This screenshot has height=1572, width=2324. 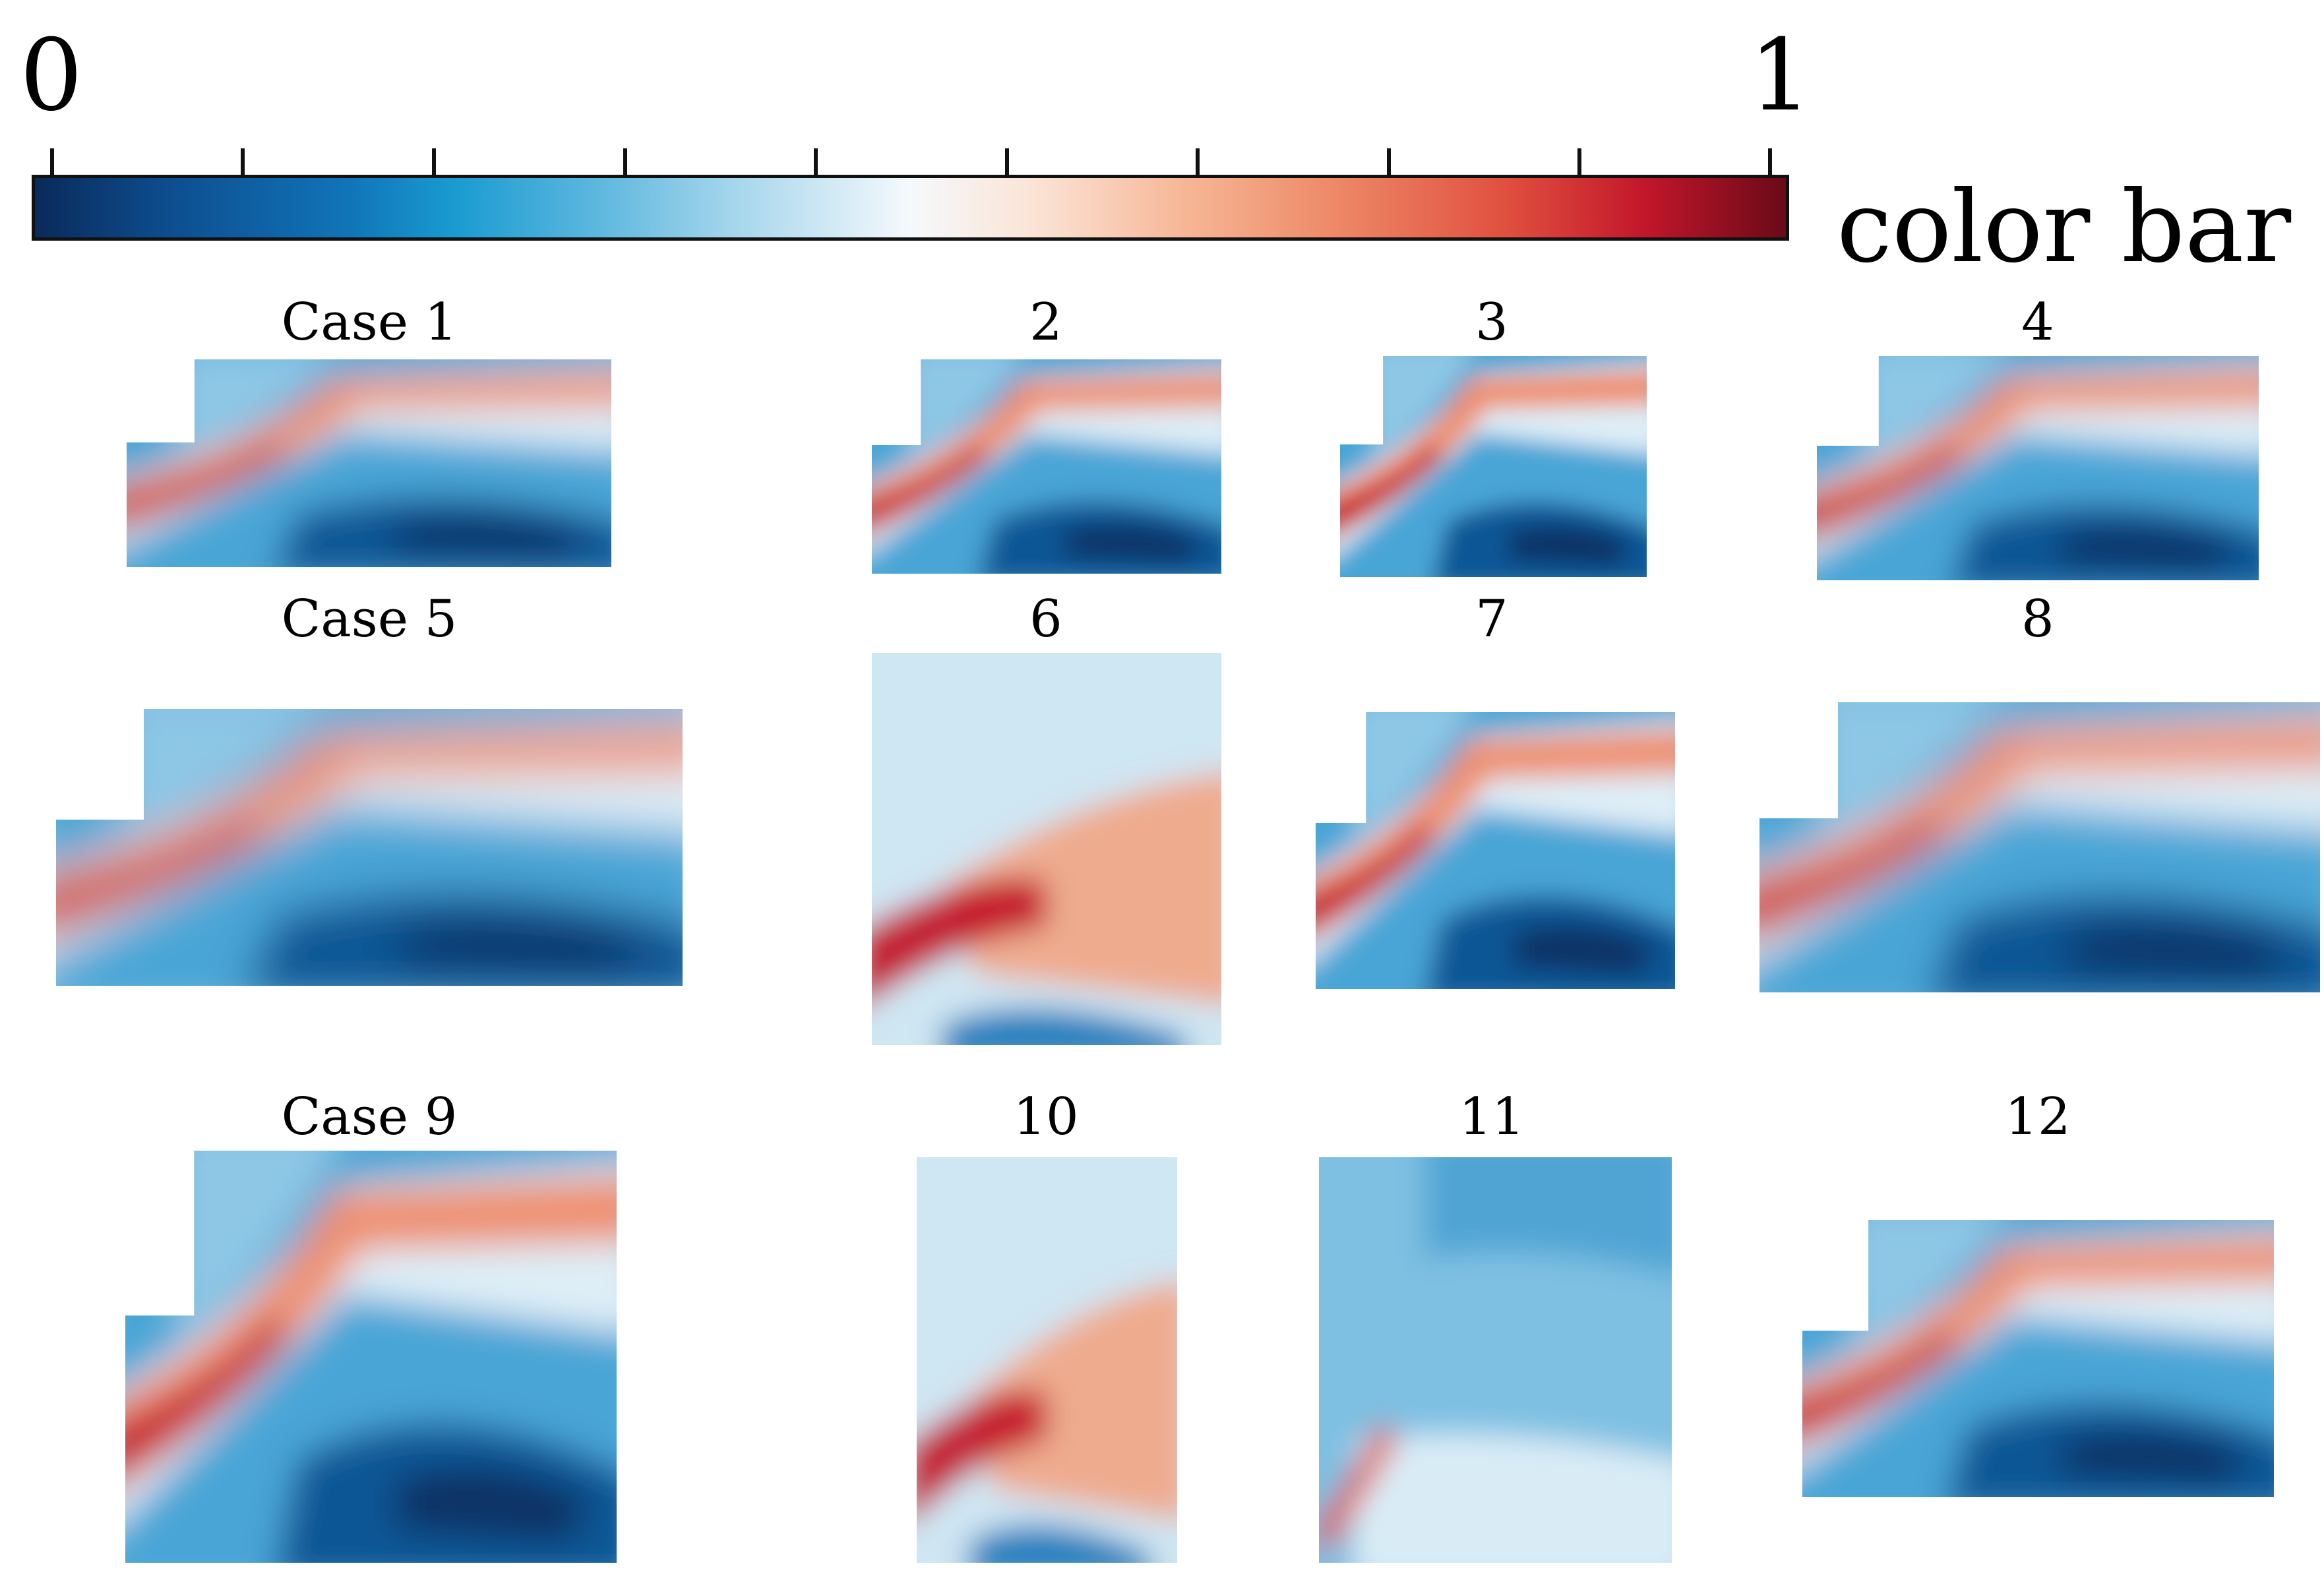 I want to click on case-8-panel, so click(x=2039, y=847).